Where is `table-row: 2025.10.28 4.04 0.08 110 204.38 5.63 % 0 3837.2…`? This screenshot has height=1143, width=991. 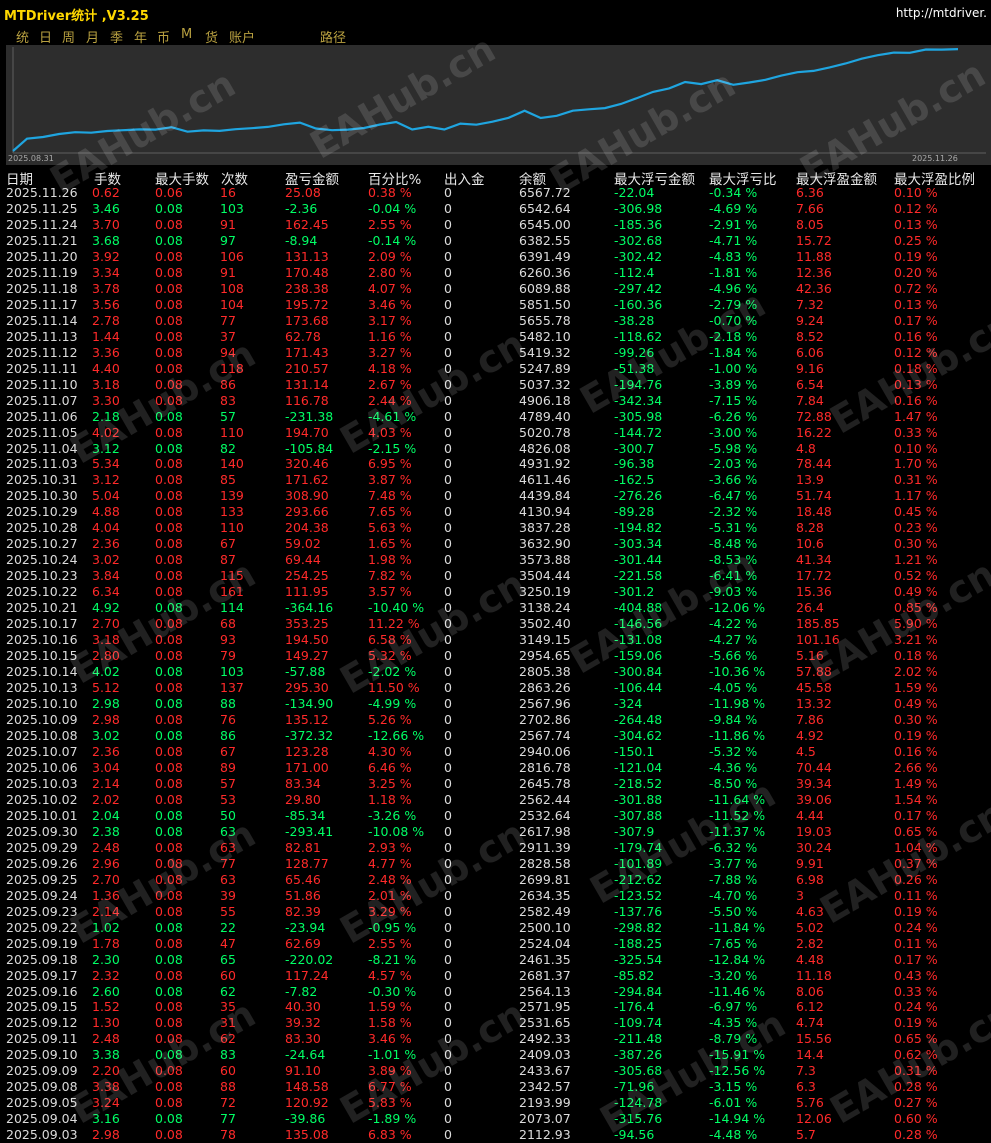 table-row: 2025.10.28 4.04 0.08 110 204.38 5.63 % 0 3837.2… is located at coordinates (498, 528).